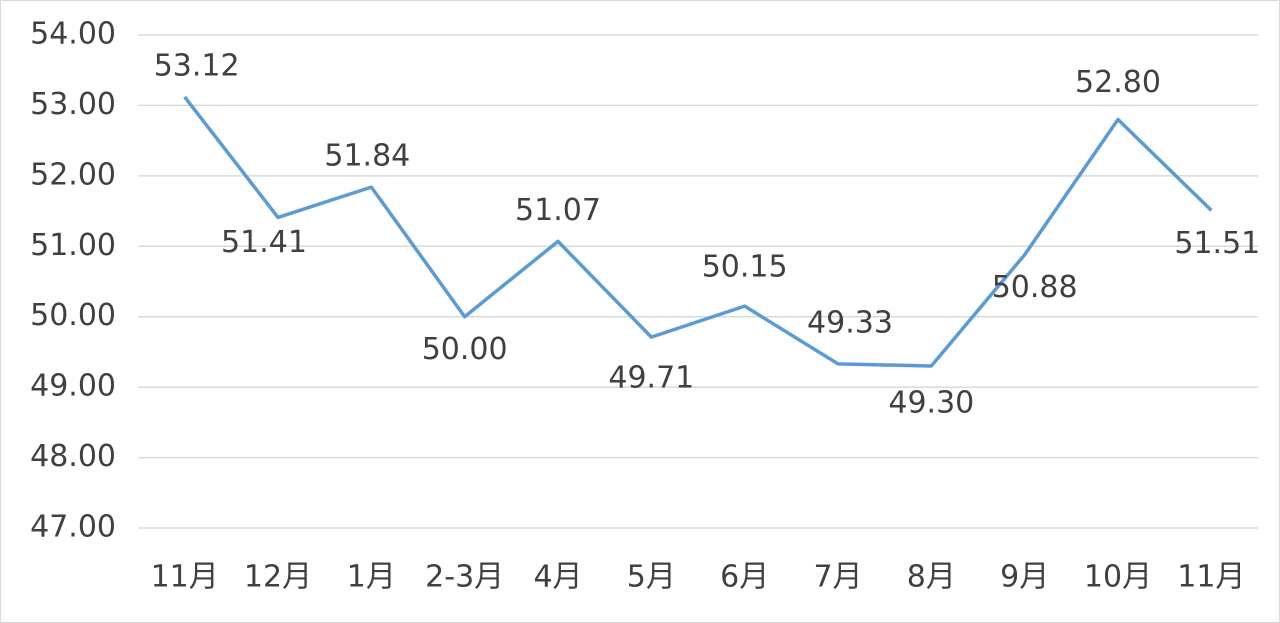 The image size is (1280, 623). I want to click on x-tick-label: 1月, so click(371, 577).